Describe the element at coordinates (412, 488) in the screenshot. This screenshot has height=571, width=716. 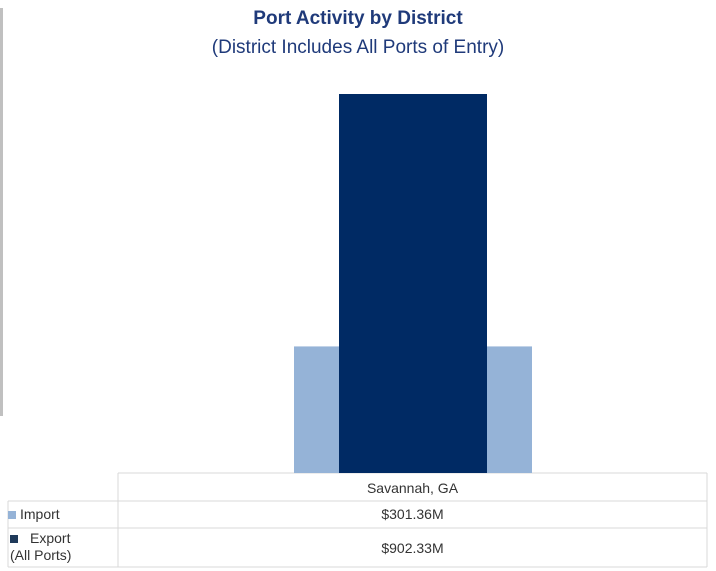
I see `category-label: Savannah, GA` at that location.